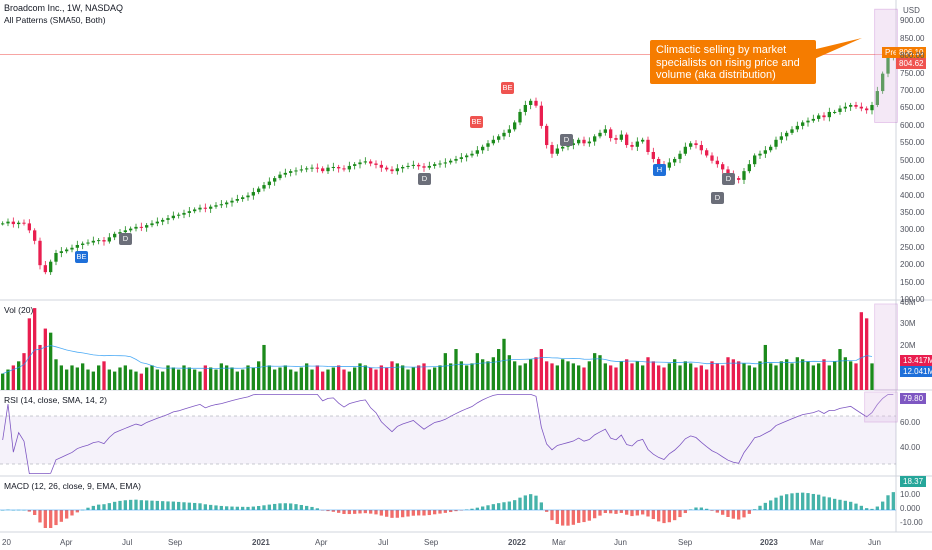  What do you see at coordinates (19, 310) in the screenshot?
I see `volume-pane-title: Vol (20)` at bounding box center [19, 310].